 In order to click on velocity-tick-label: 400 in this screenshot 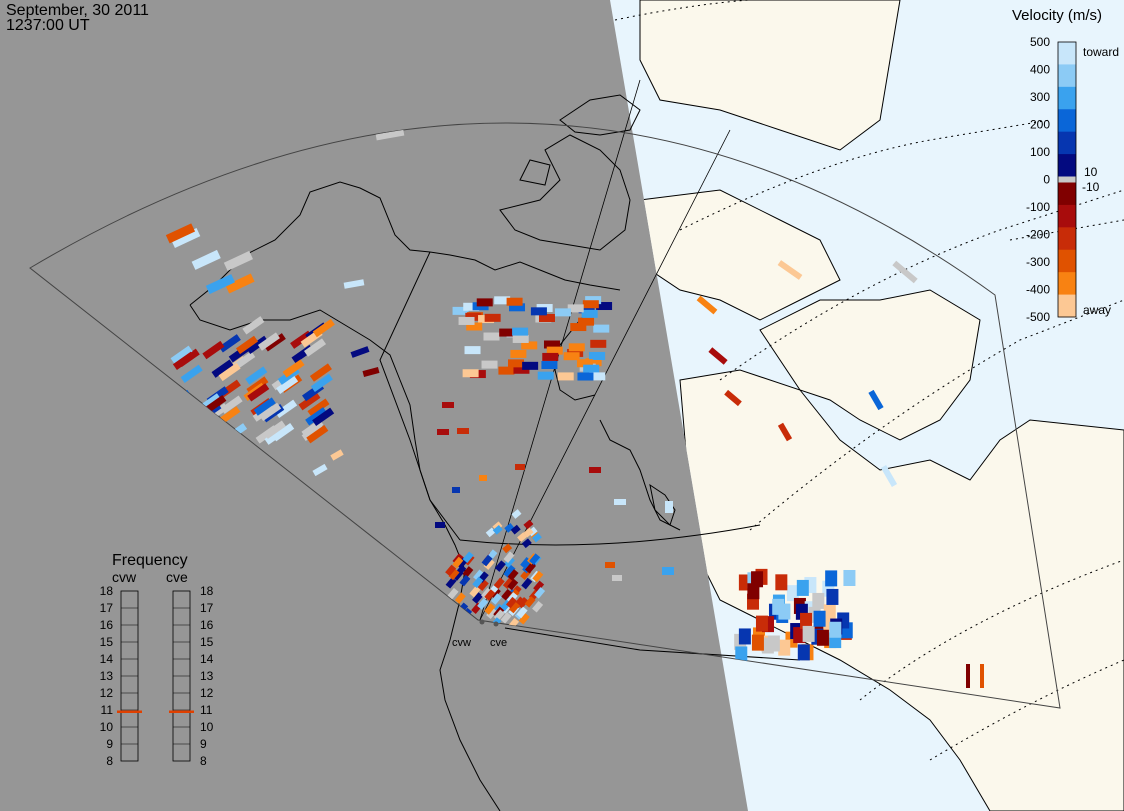, I will do `click(1040, 70)`.